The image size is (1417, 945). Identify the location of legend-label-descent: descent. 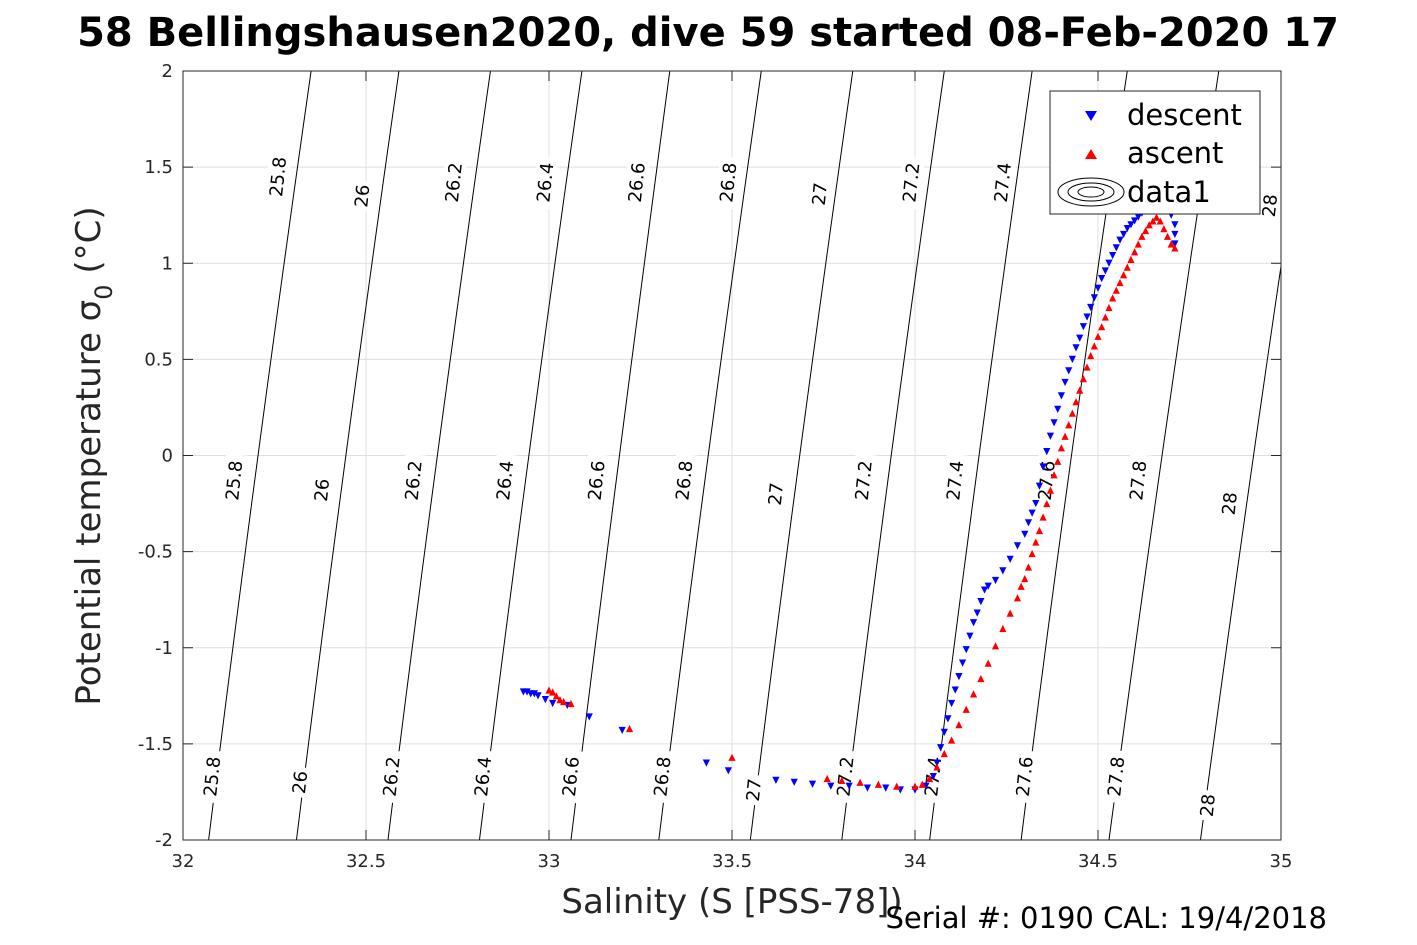
(1184, 115).